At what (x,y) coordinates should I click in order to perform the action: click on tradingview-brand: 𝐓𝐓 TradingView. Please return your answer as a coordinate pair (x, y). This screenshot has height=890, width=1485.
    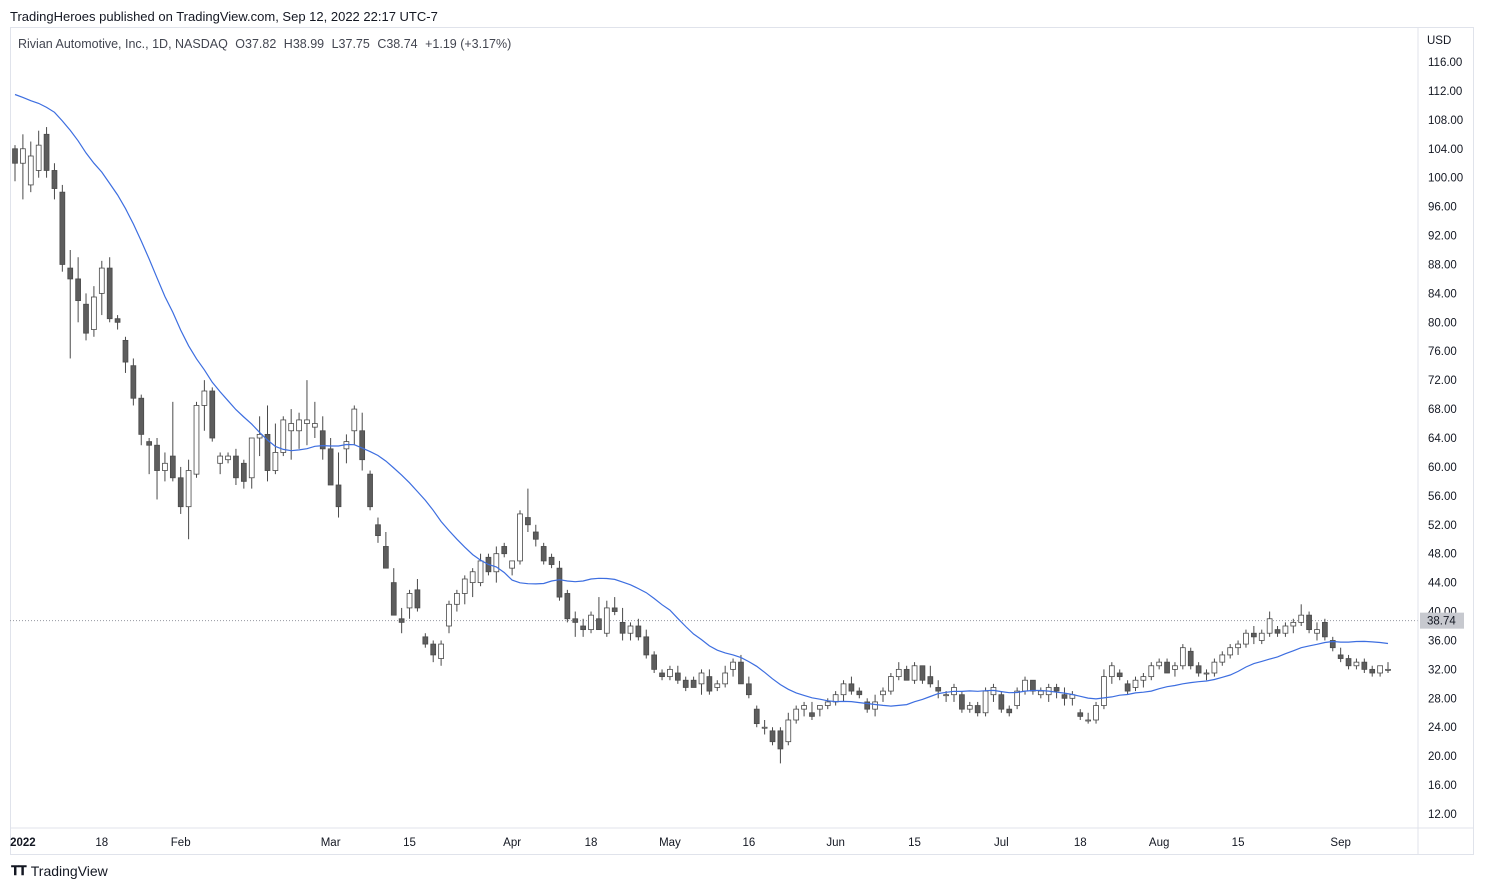
    Looking at the image, I should click on (59, 871).